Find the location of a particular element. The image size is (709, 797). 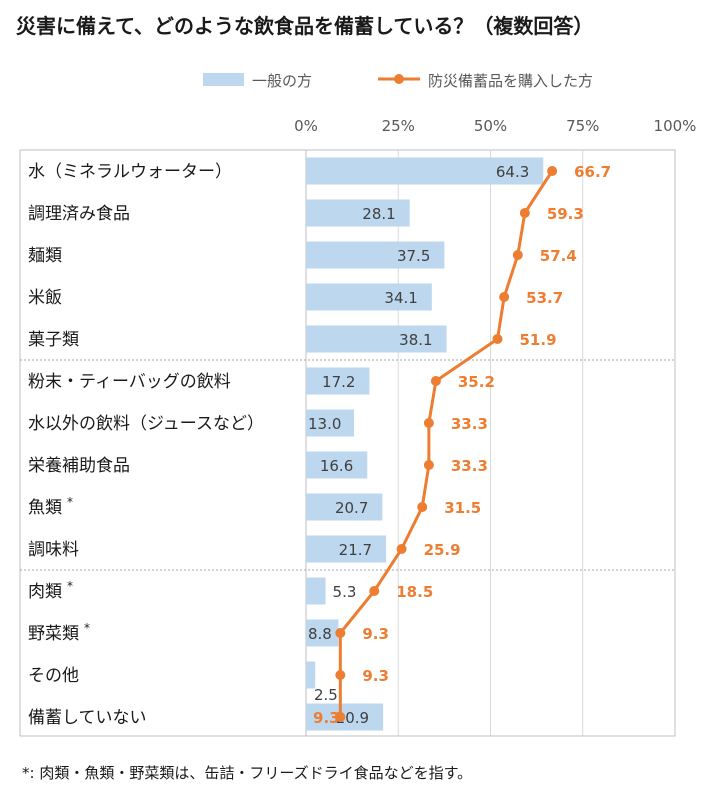

bar-value-label: 21.7 is located at coordinates (355, 550).